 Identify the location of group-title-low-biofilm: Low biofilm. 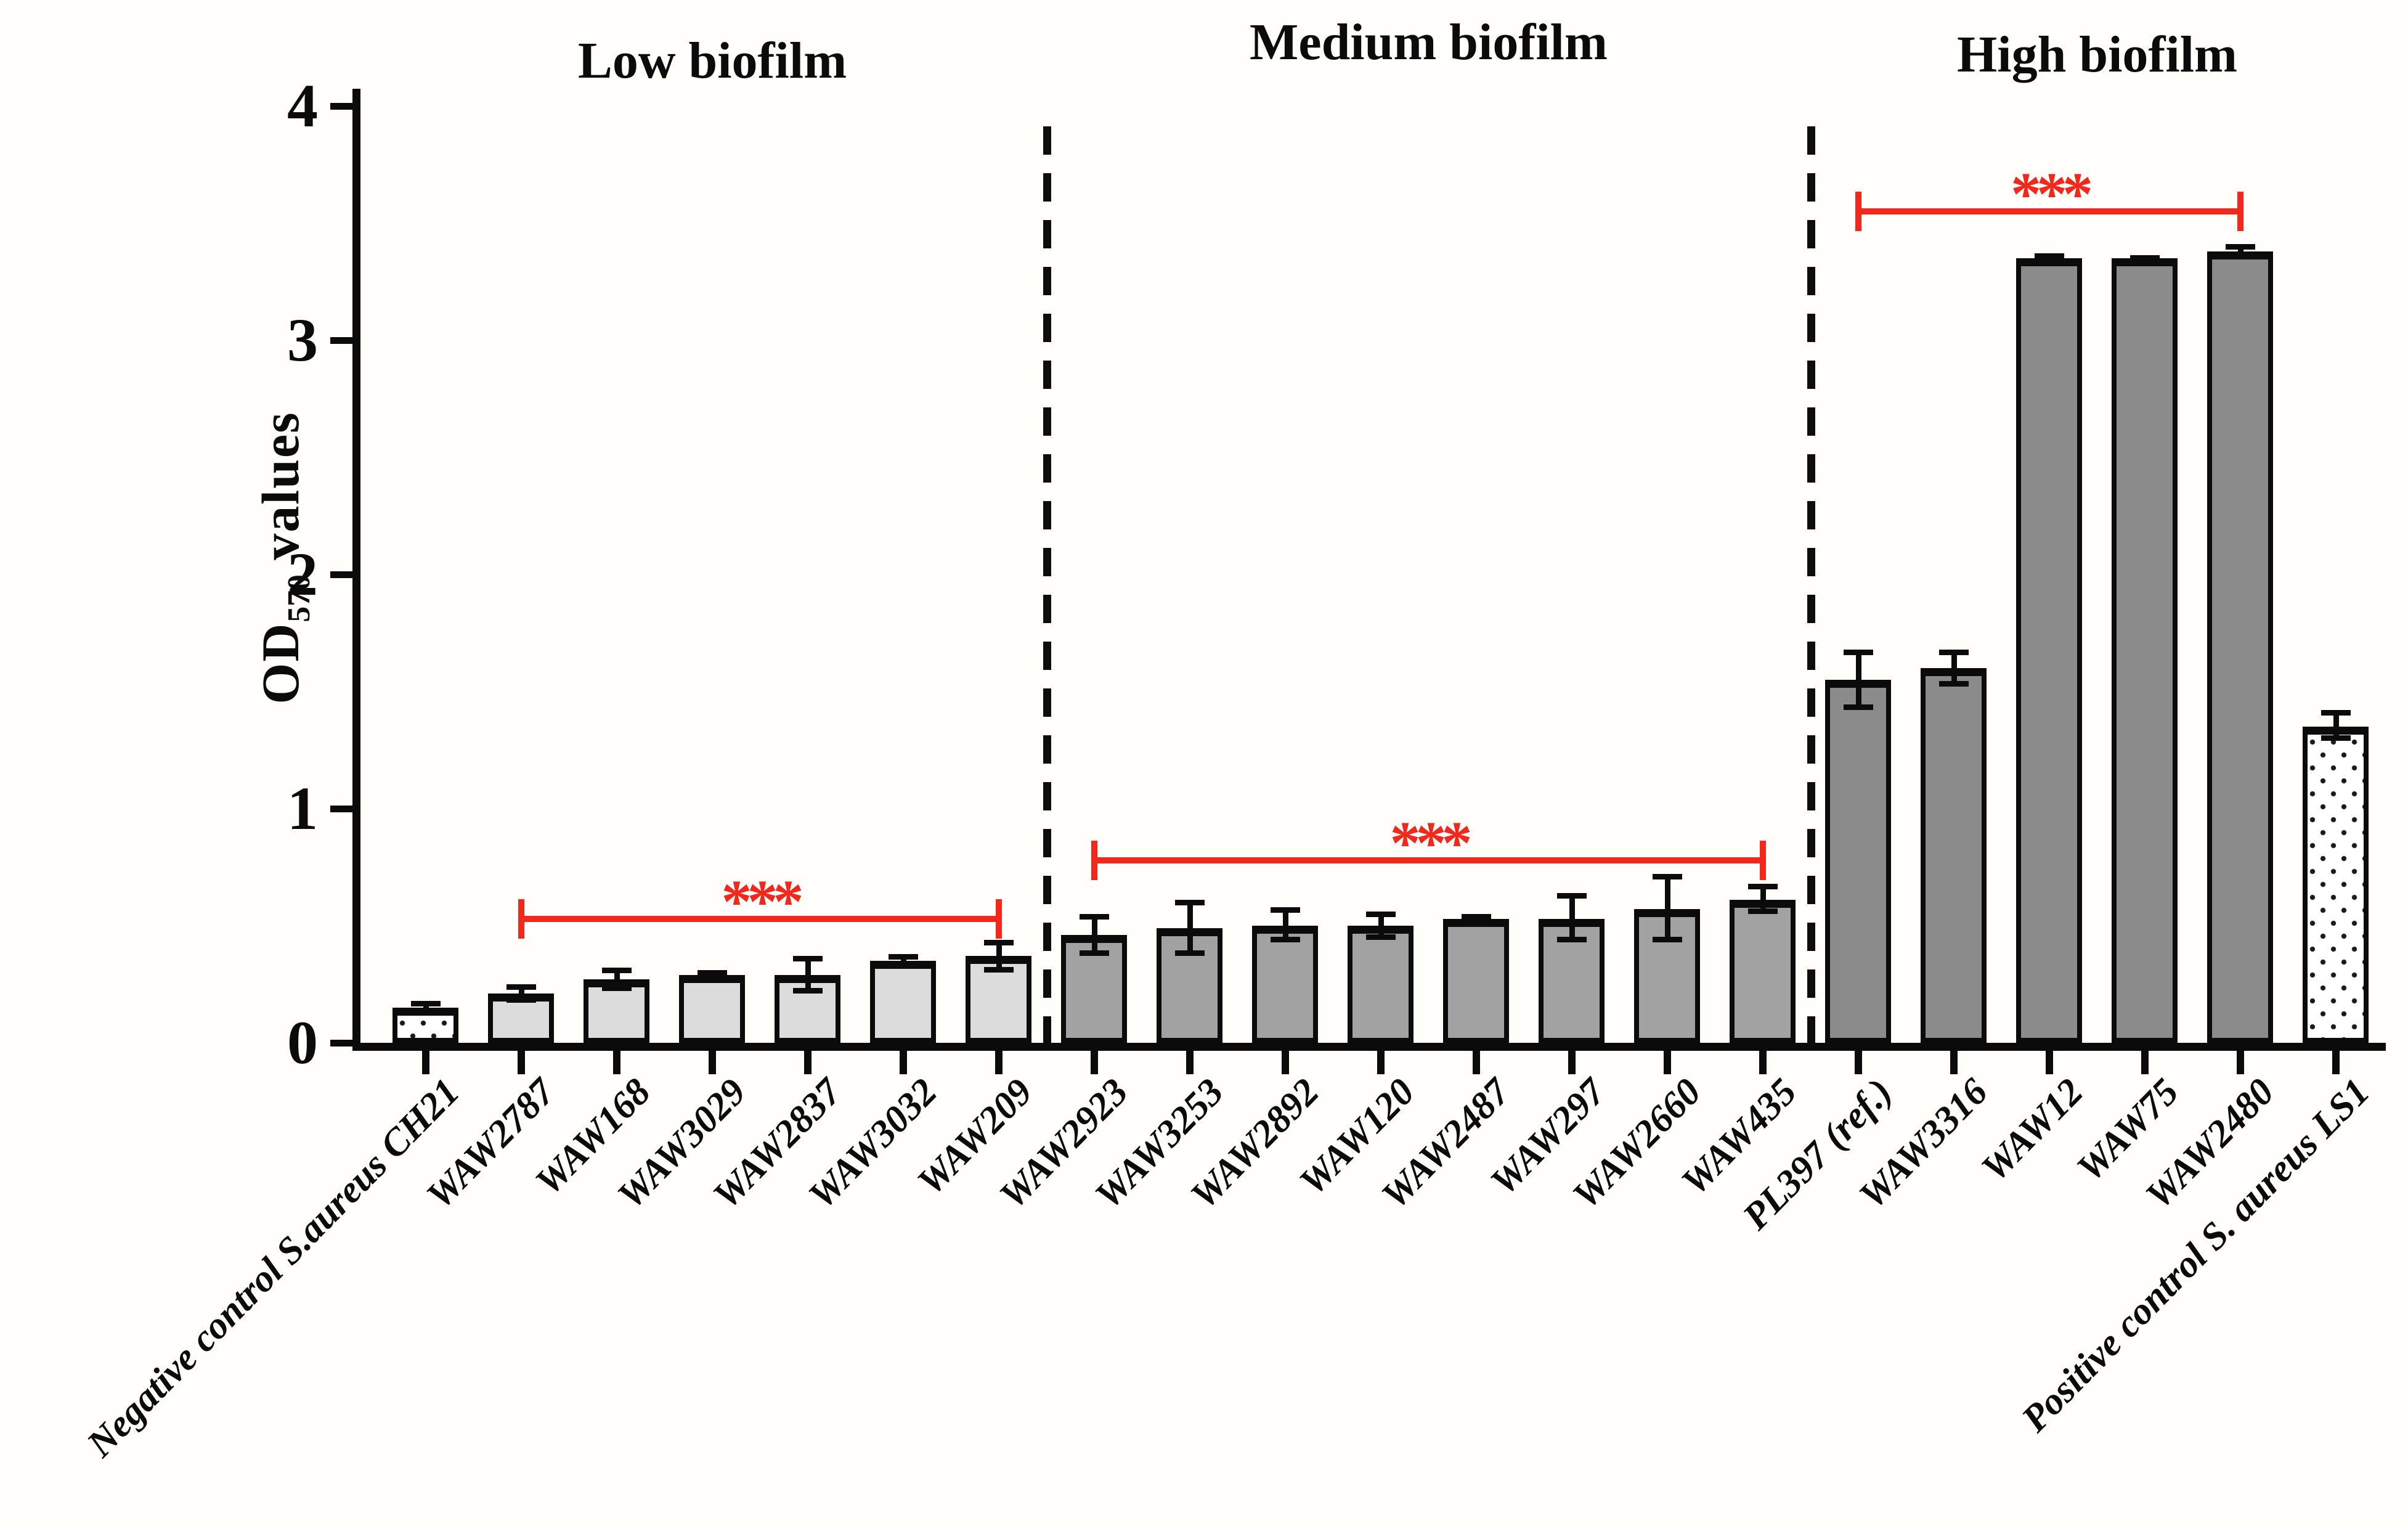
(712, 61).